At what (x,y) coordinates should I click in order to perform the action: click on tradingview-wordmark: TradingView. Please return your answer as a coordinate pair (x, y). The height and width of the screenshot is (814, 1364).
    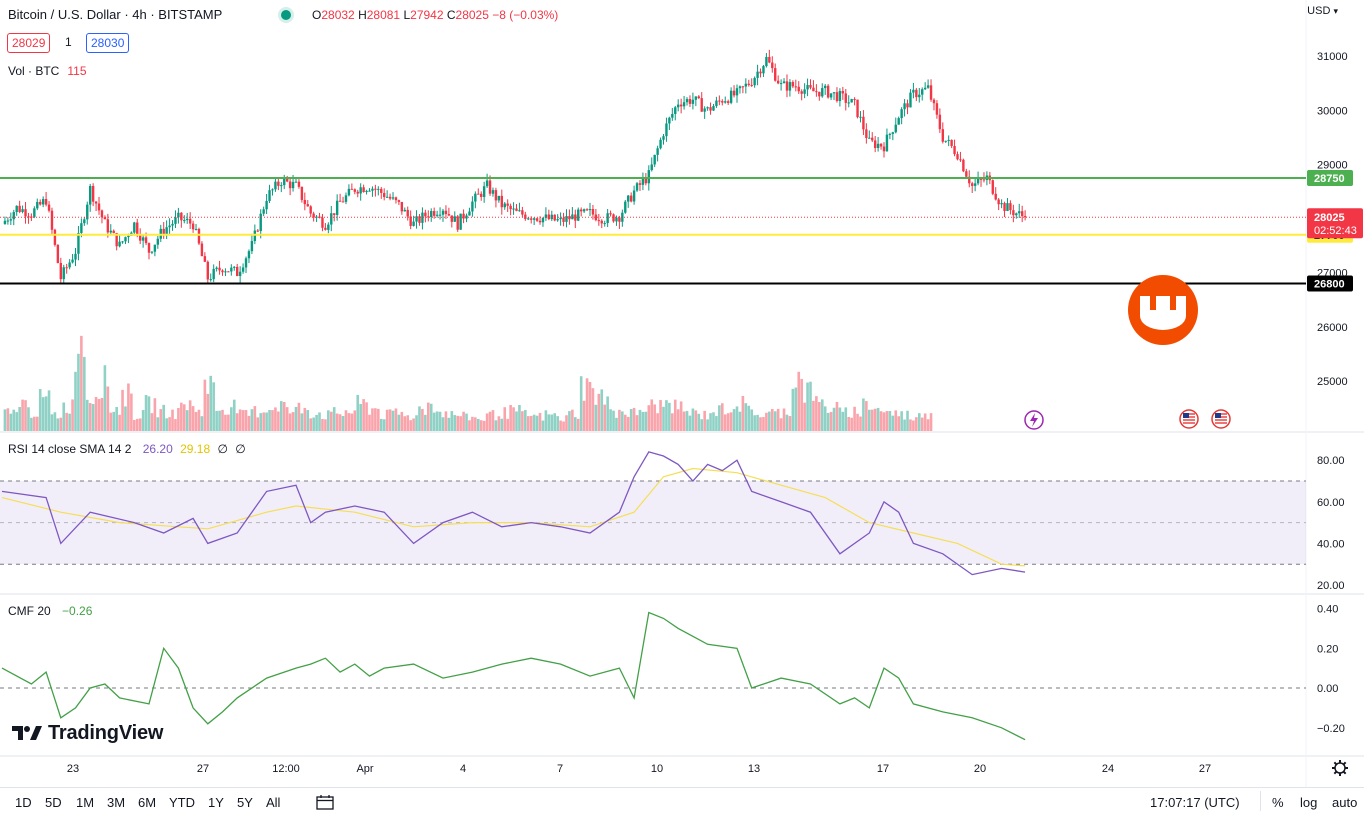
    Looking at the image, I should click on (106, 733).